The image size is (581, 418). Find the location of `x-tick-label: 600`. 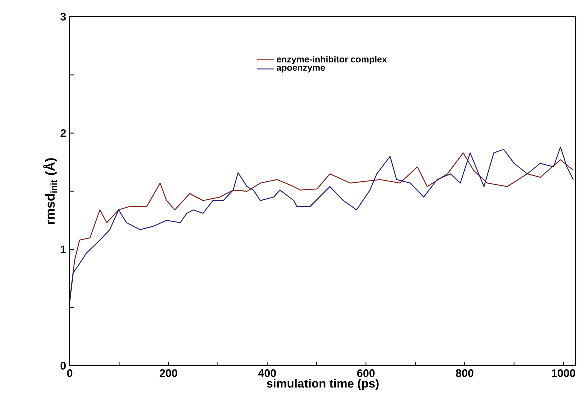

x-tick-label: 600 is located at coordinates (366, 374).